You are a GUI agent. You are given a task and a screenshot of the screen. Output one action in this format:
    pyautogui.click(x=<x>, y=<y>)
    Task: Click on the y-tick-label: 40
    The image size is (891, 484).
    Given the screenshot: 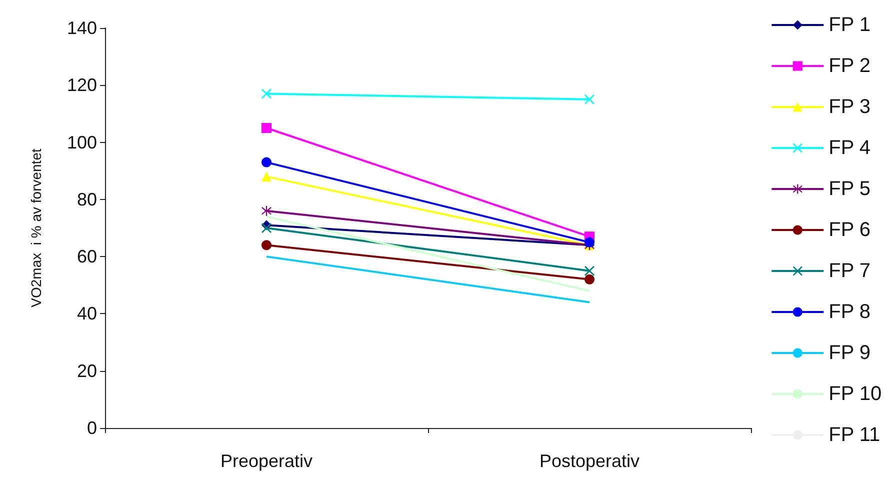 What is the action you would take?
    pyautogui.click(x=86, y=314)
    